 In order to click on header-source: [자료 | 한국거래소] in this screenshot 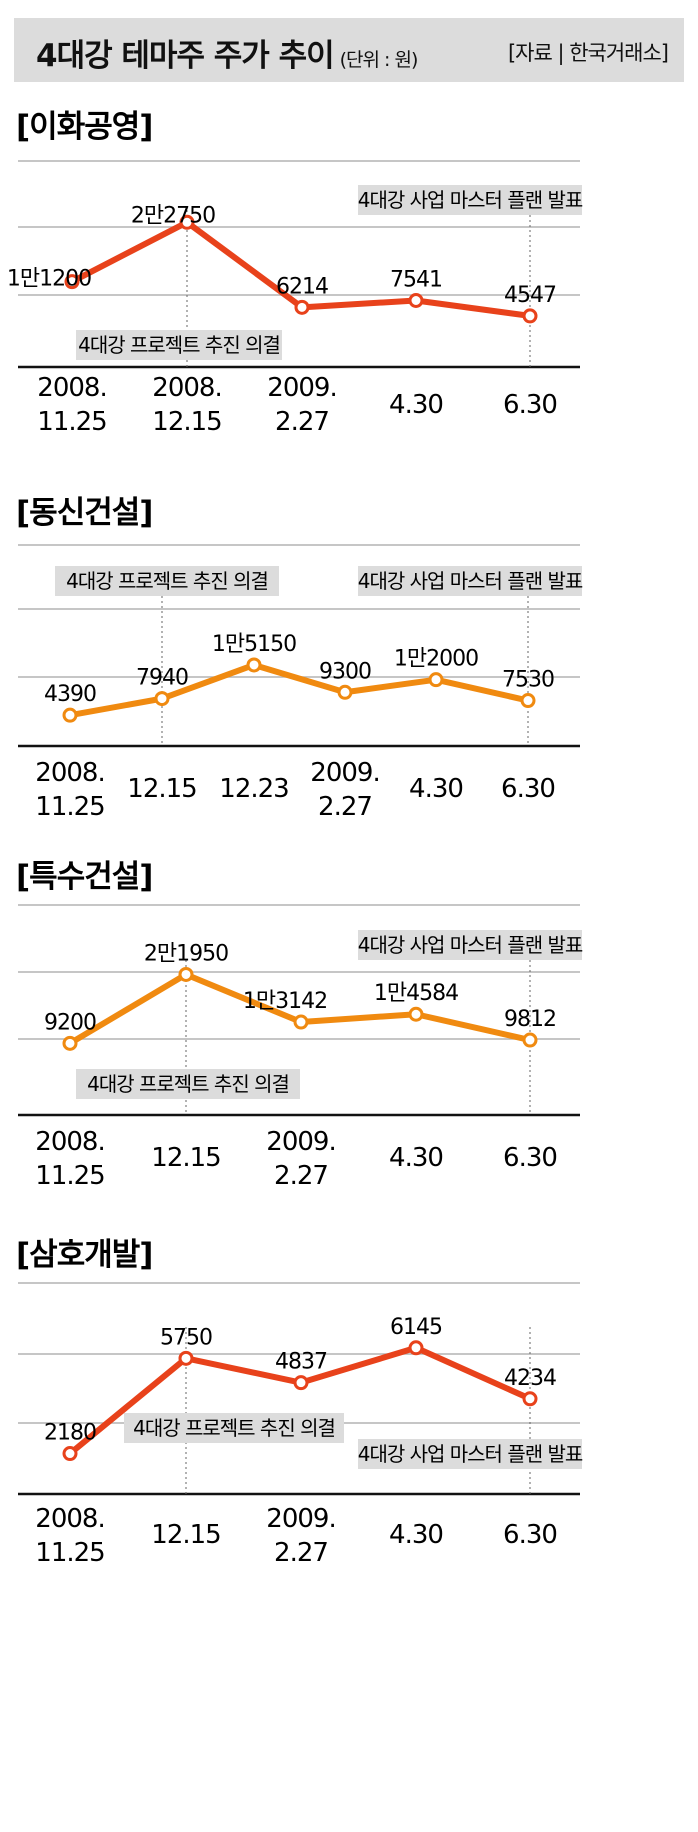, I will do `click(588, 53)`.